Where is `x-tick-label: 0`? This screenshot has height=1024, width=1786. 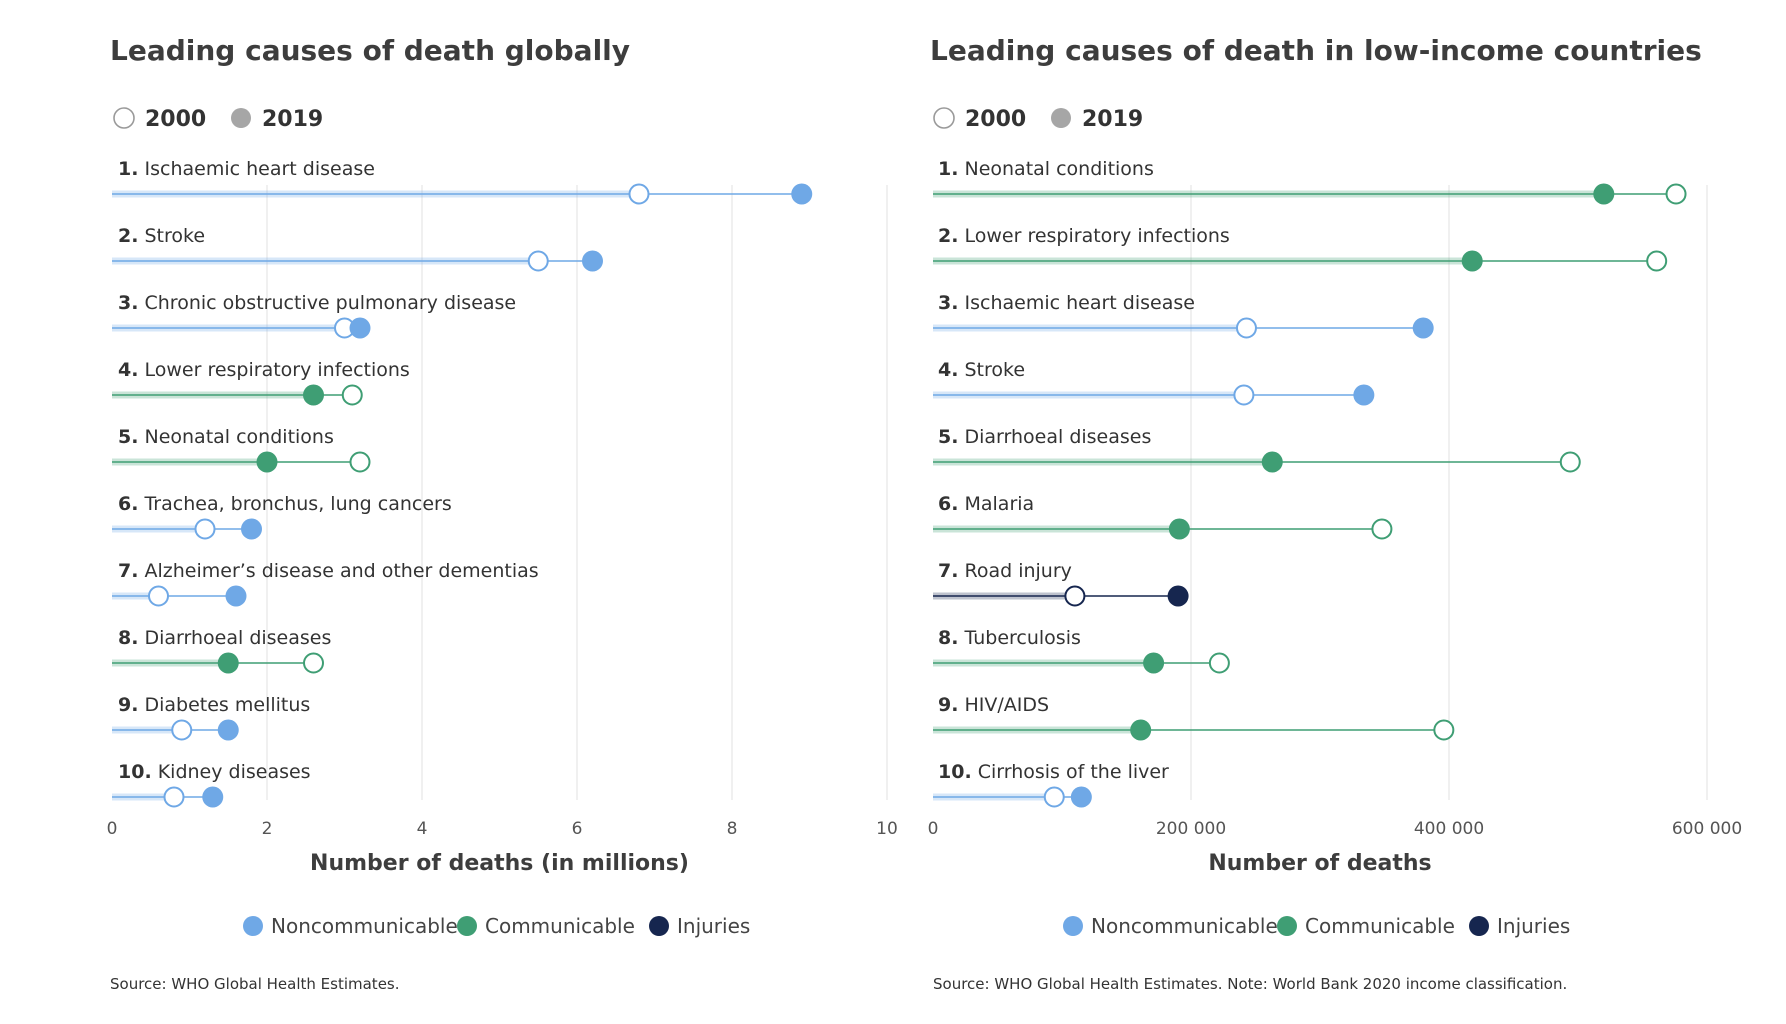 x-tick-label: 0 is located at coordinates (112, 829).